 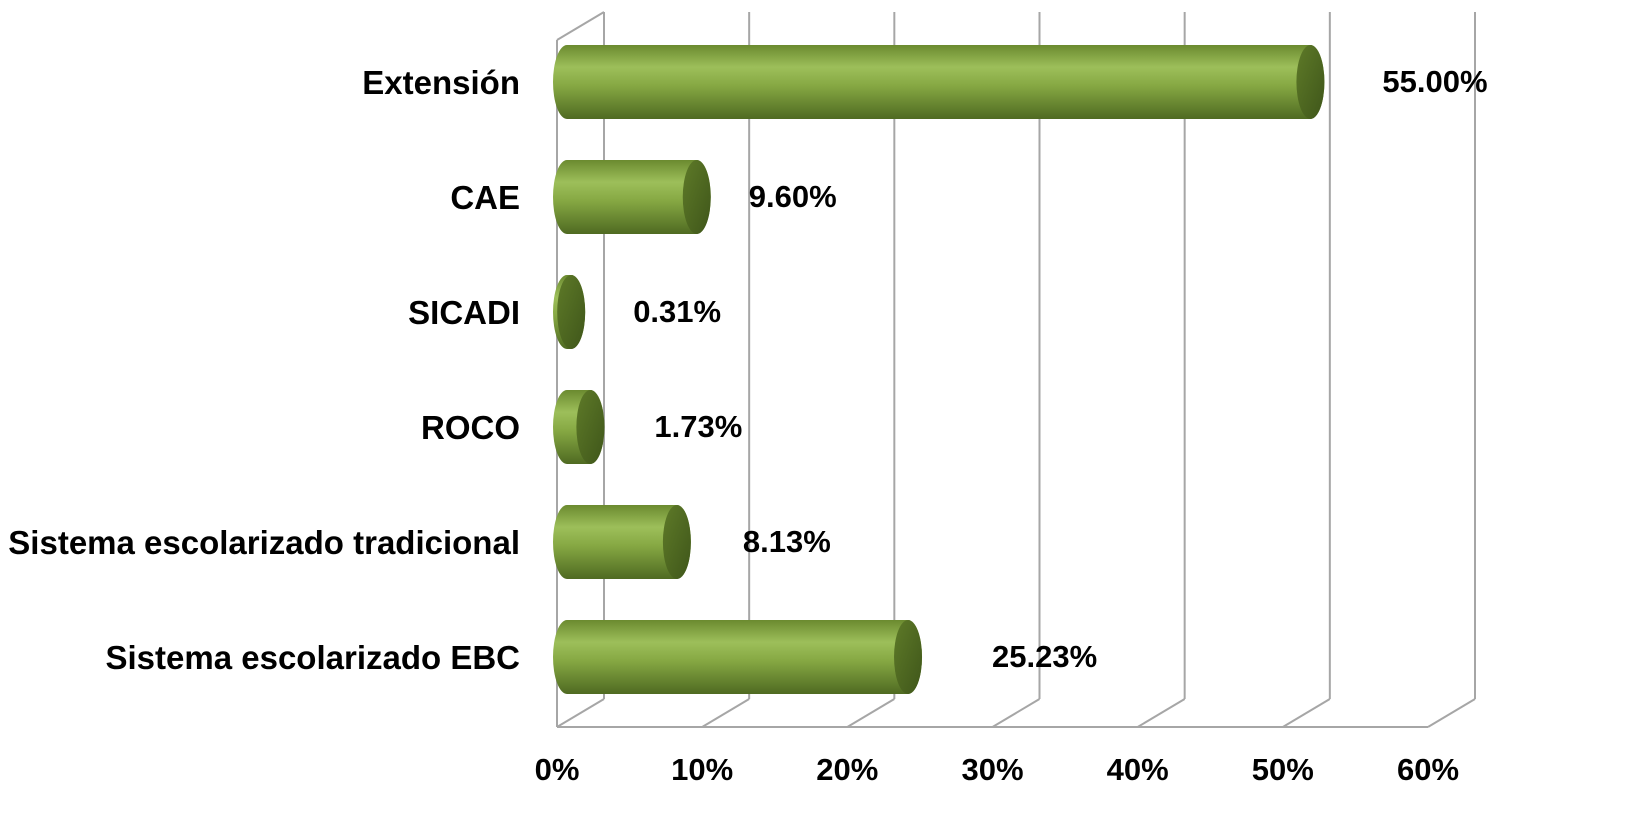 I want to click on data-label: 55.00%, so click(x=1434, y=81).